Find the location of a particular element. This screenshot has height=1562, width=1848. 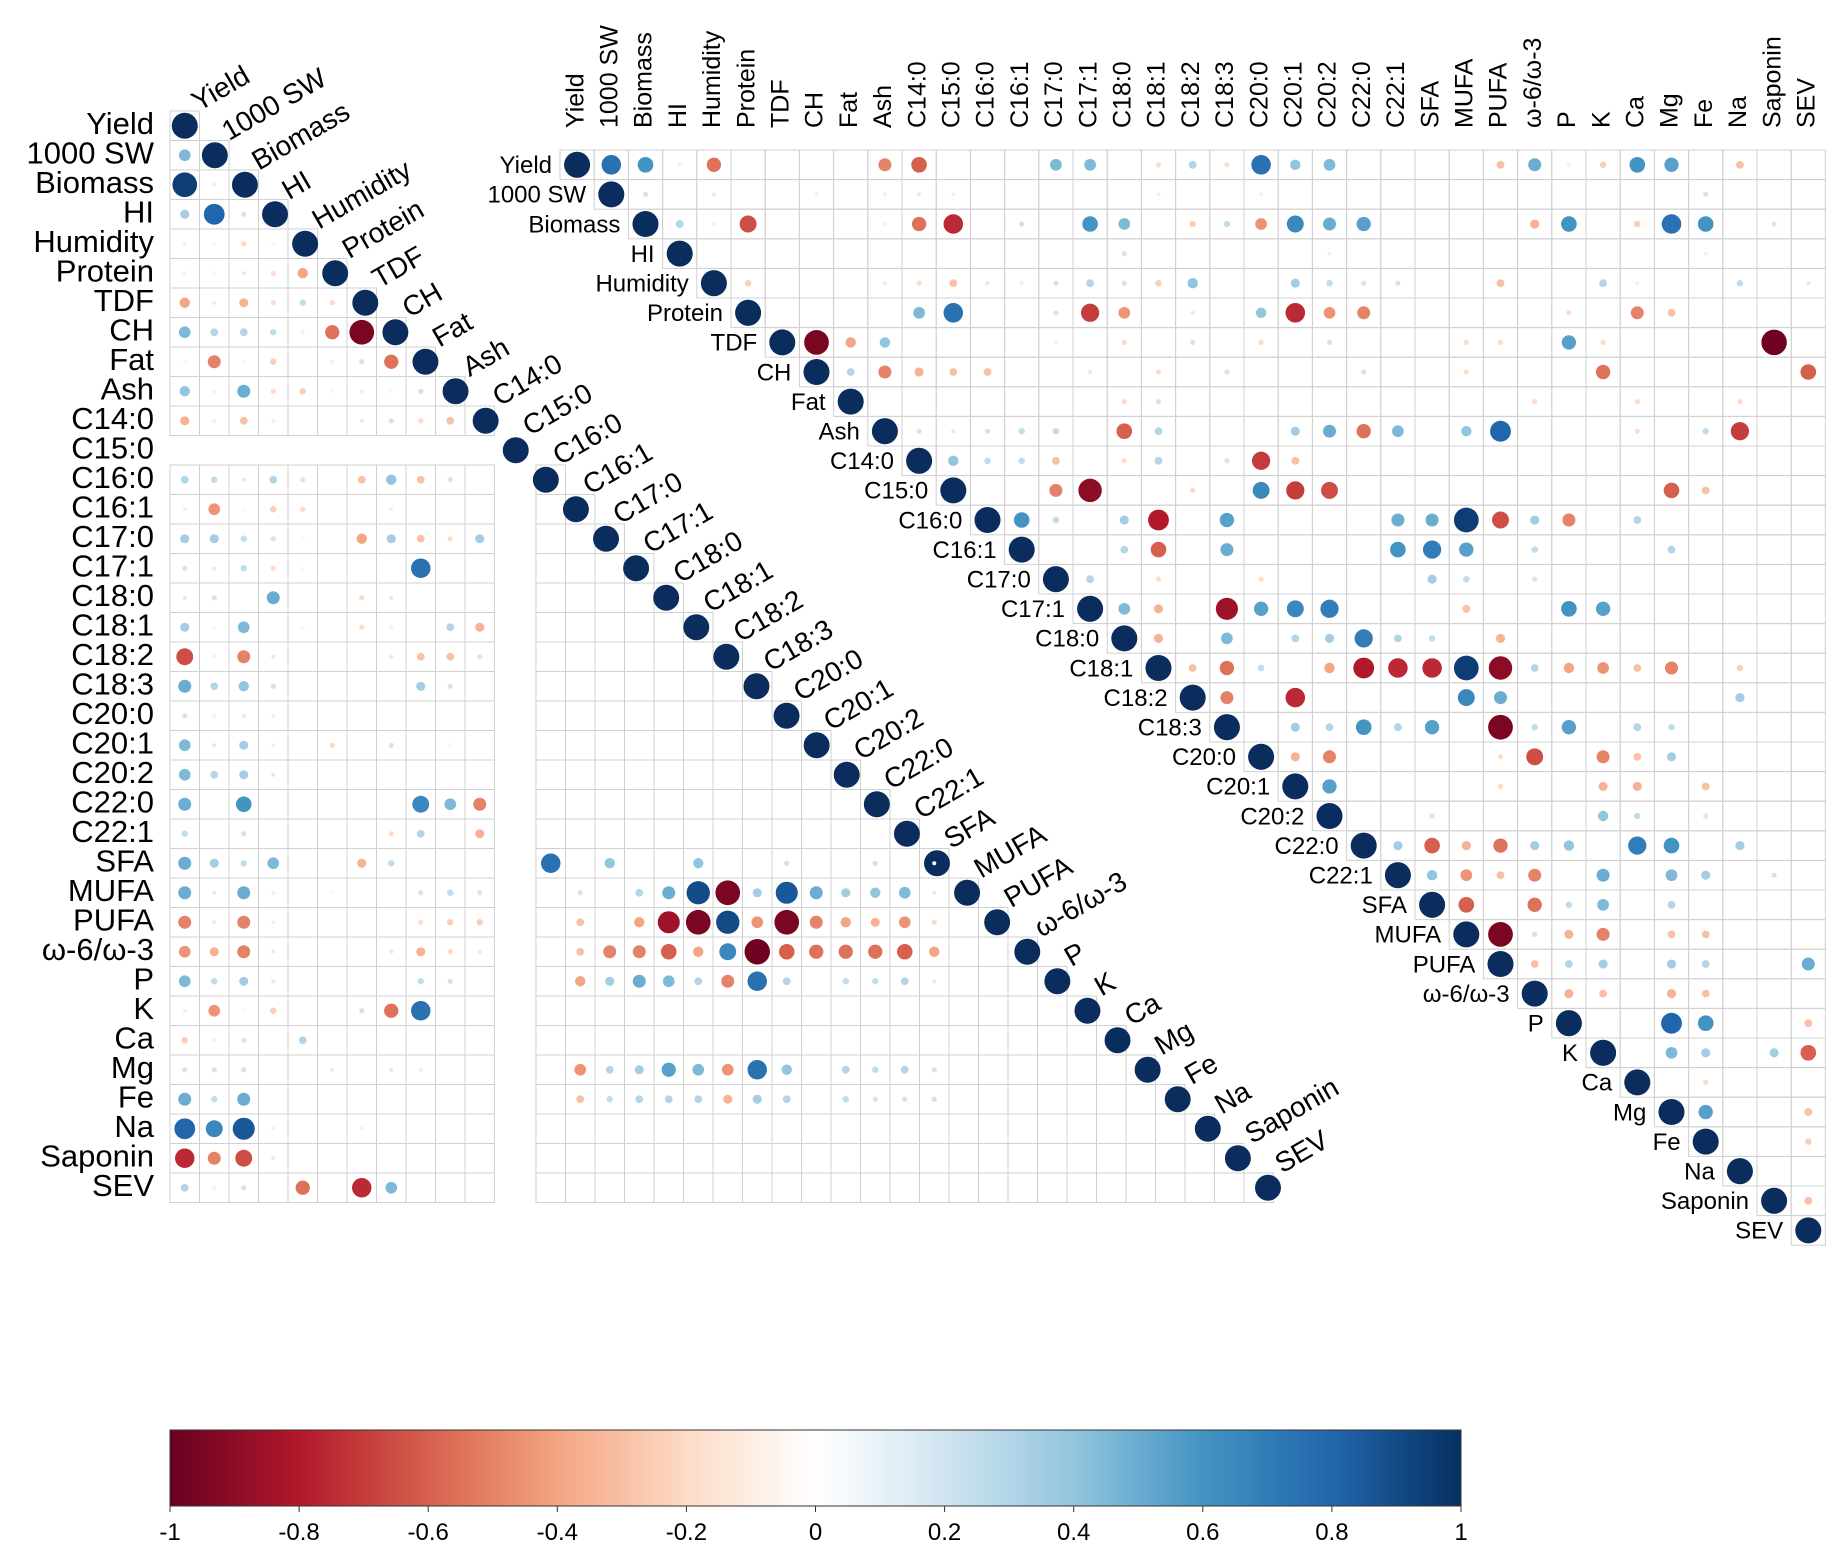

panel-b-column-label: Ca is located at coordinates (1635, 112).